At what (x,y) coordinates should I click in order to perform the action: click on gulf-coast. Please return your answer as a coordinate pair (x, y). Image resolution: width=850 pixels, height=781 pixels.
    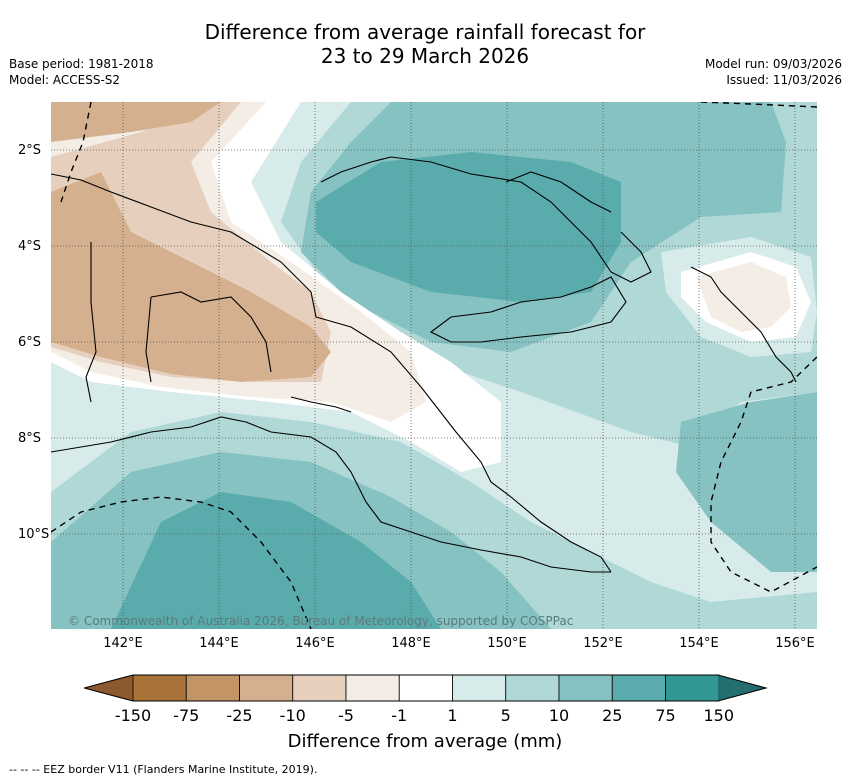
    Looking at the image, I should click on (321, 404).